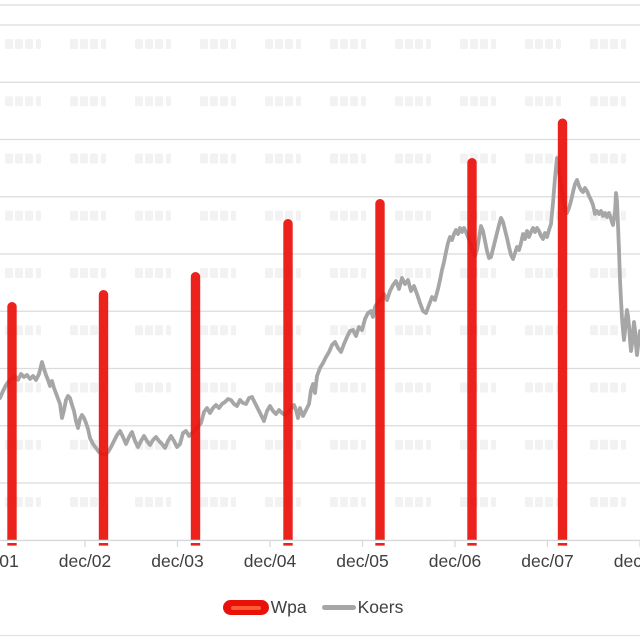  What do you see at coordinates (245, 607) in the screenshot?
I see `wpa-legend-marker-icon` at bounding box center [245, 607].